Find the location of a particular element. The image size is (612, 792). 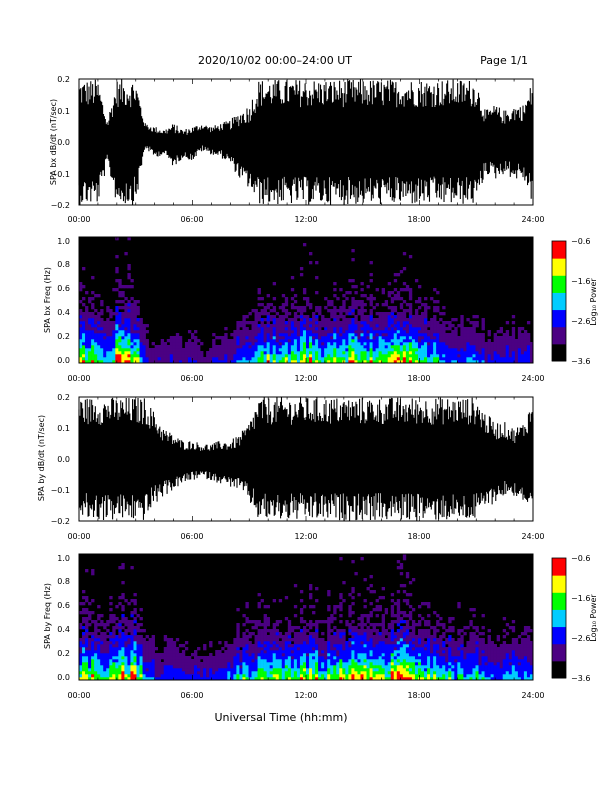

panel-bx-spectrogram-ylabel: SPA bx Freq (Hz) is located at coordinates (47, 300).